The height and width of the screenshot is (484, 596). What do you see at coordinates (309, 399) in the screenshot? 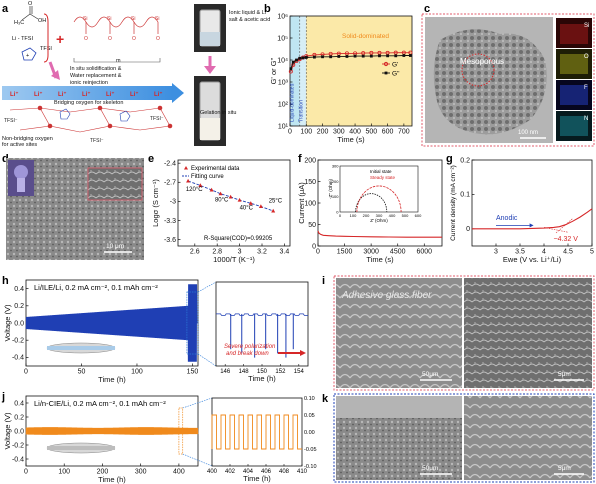
I see `j-zoom-ytick-label: 0.10` at bounding box center [309, 399].